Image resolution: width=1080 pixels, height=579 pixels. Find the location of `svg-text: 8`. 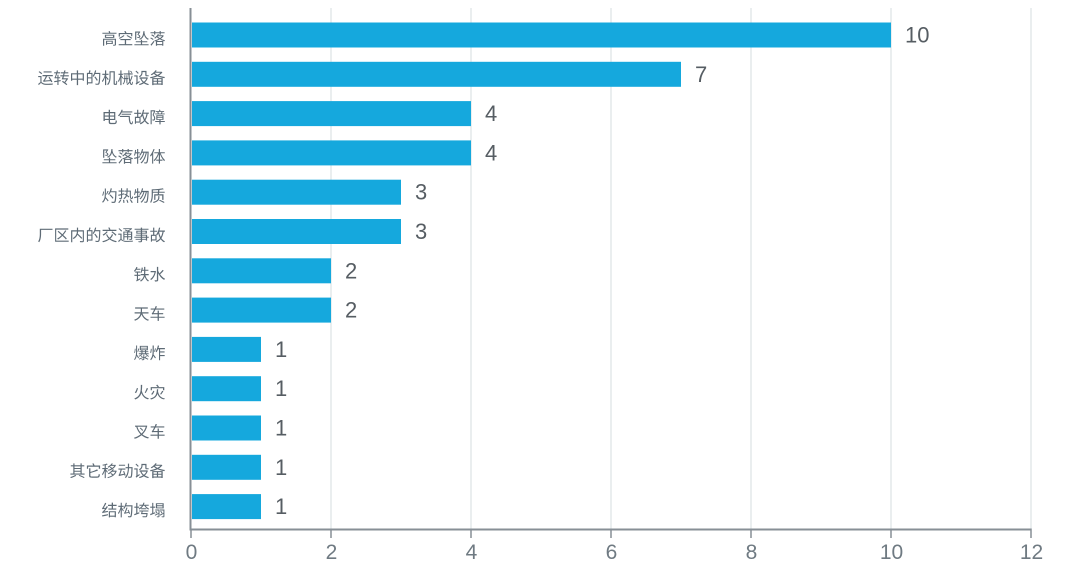

svg-text: 8 is located at coordinates (752, 552).